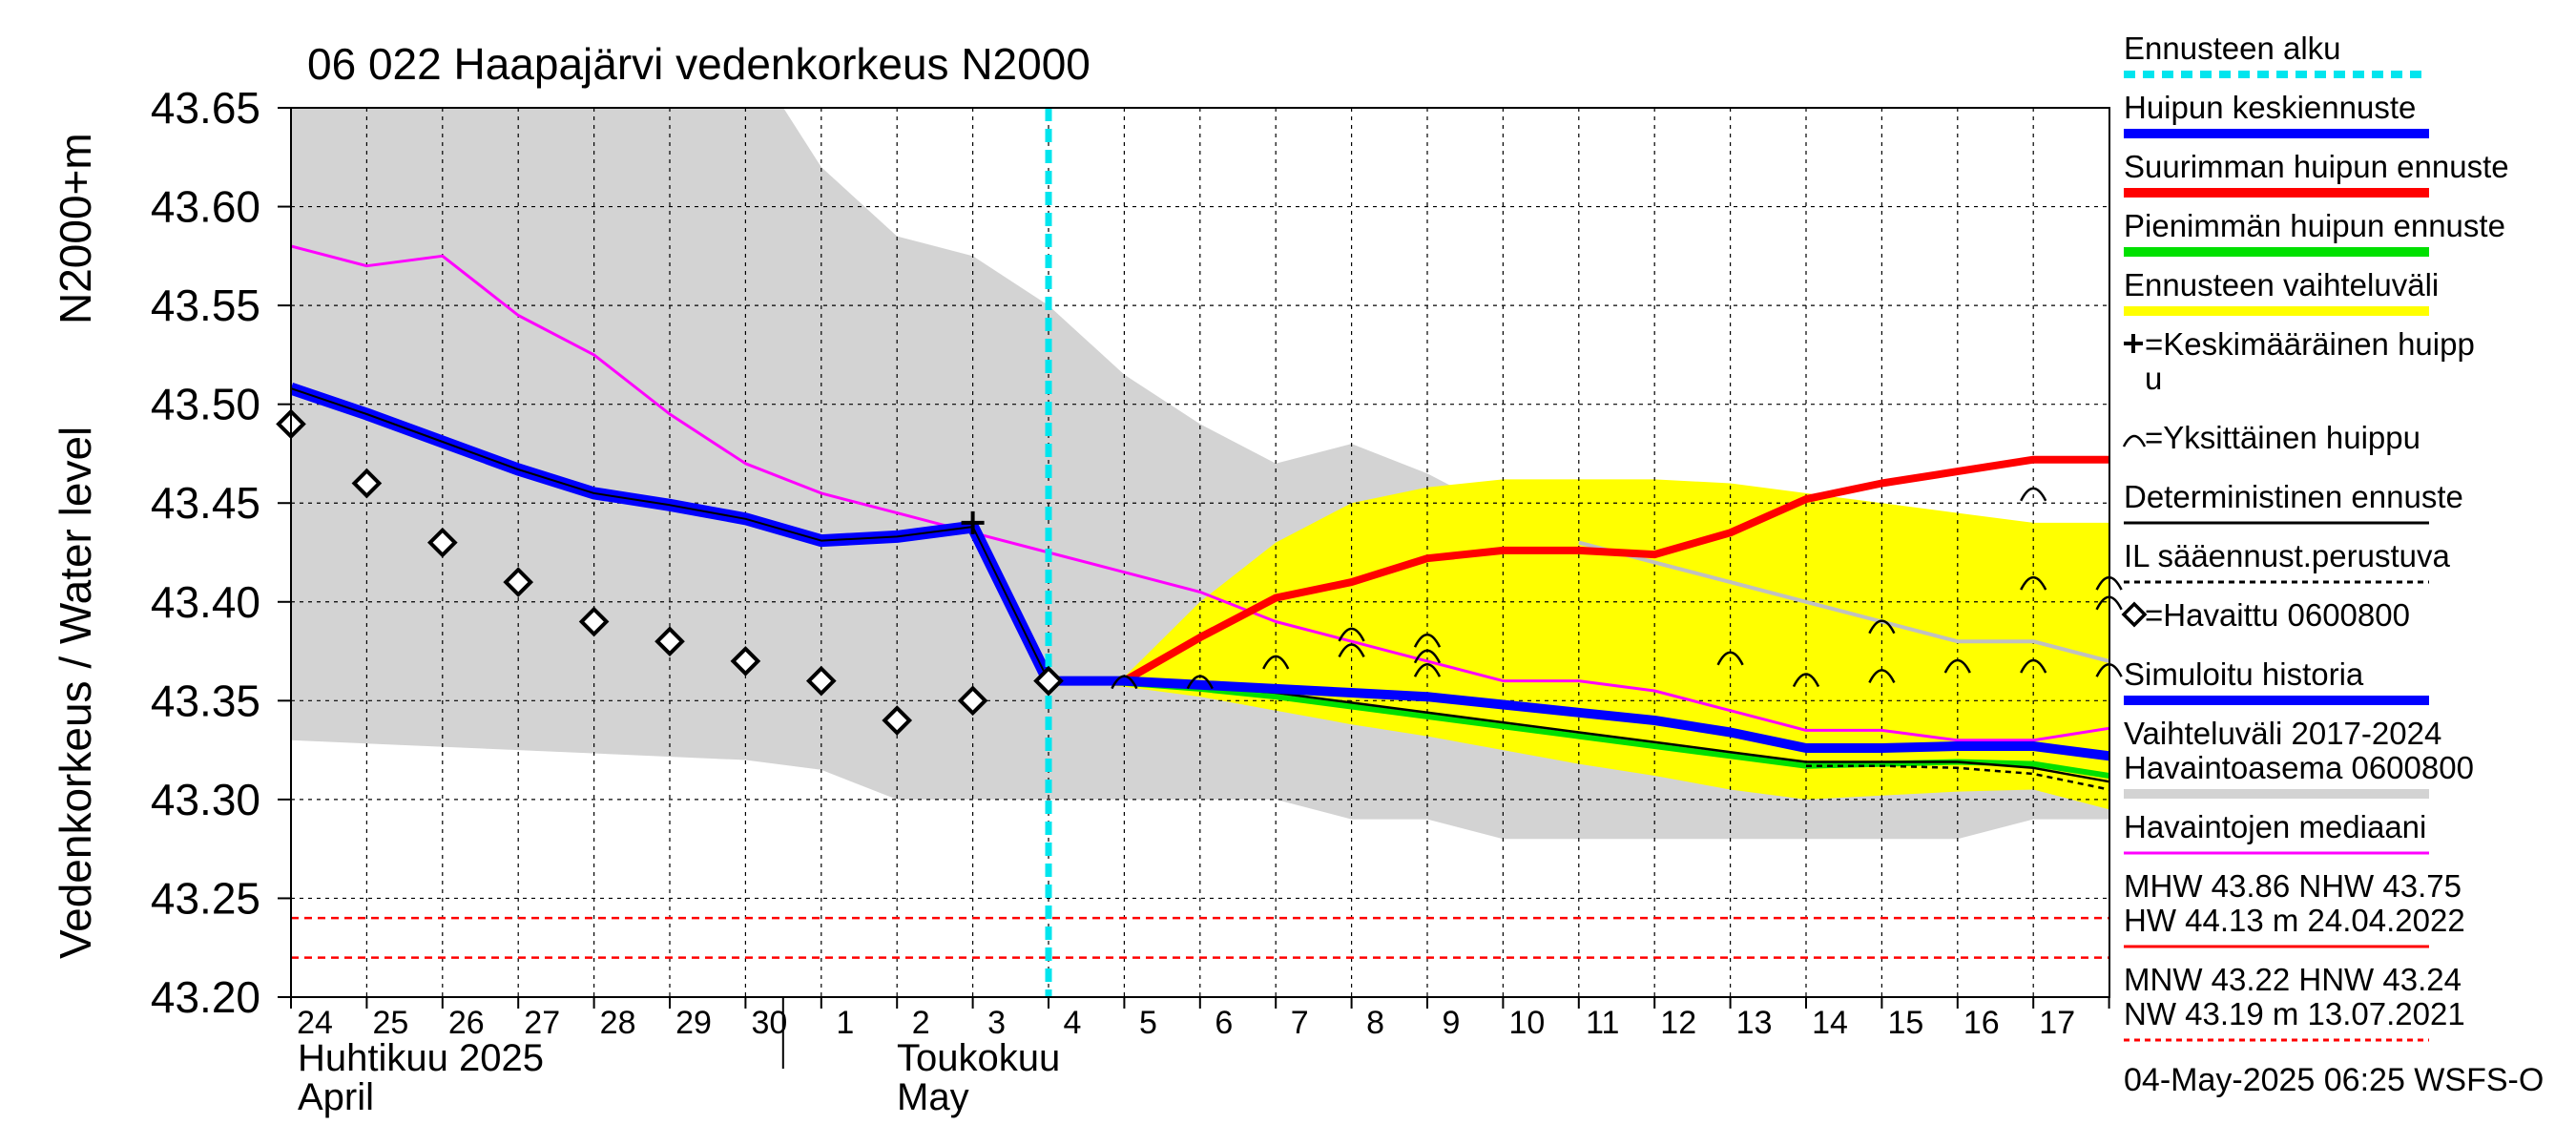  What do you see at coordinates (2057, 1023) in the screenshot?
I see `x-tick-label-23: 17` at bounding box center [2057, 1023].